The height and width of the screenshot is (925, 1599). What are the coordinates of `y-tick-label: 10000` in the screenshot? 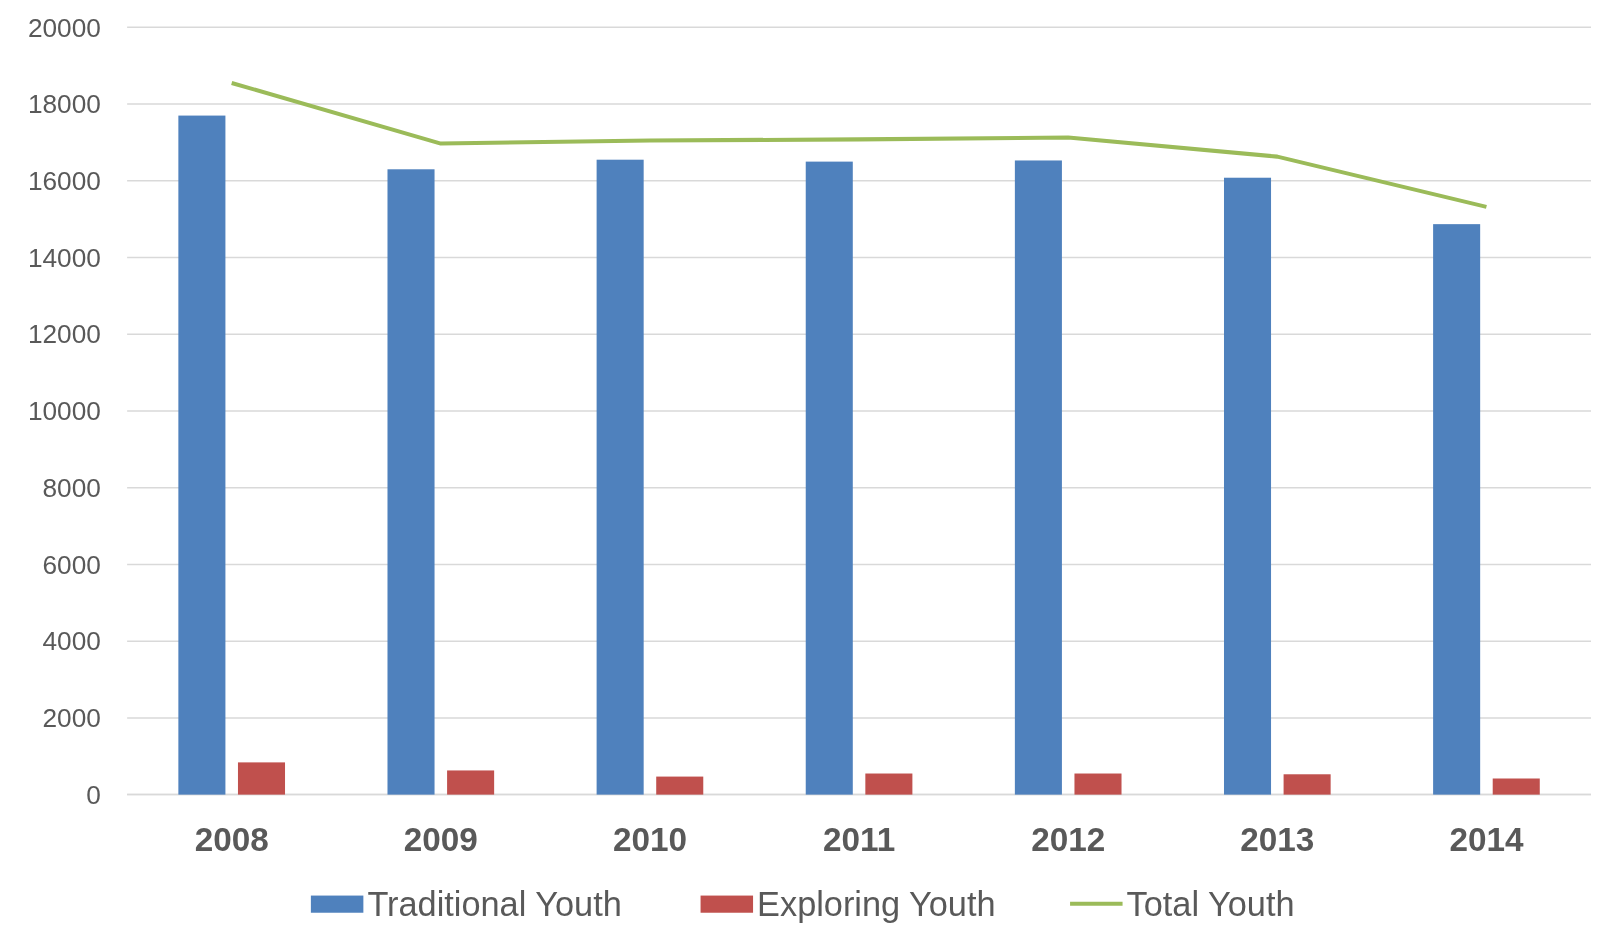 It's located at (64, 411).